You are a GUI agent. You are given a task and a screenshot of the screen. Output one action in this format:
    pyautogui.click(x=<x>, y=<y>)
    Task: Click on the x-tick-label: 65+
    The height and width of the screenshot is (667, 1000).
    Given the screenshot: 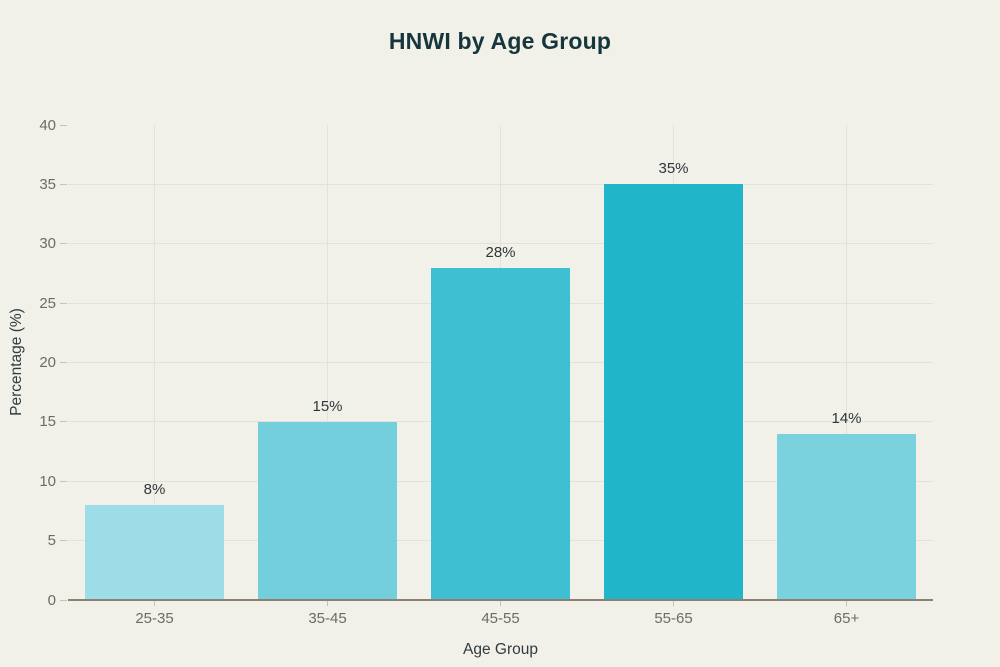 What is the action you would take?
    pyautogui.click(x=846, y=618)
    